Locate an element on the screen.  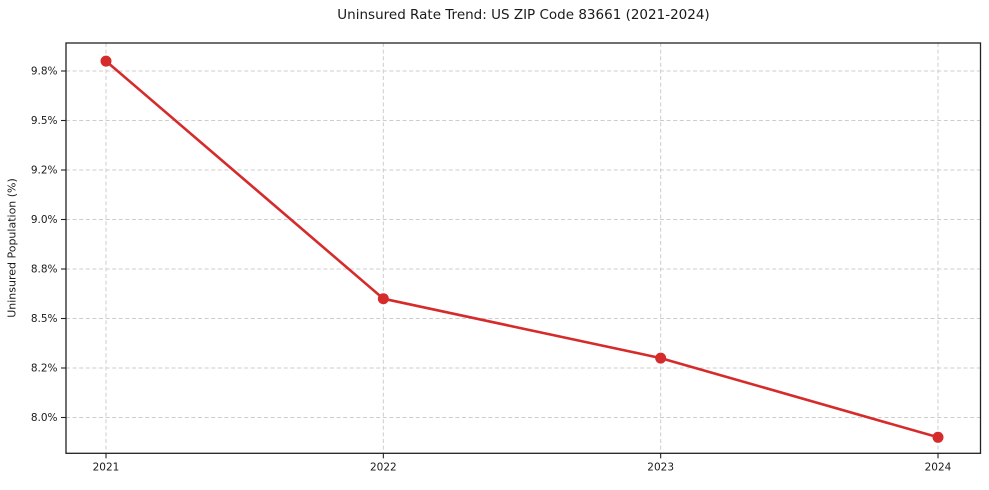
y-tick-label: 8.5% is located at coordinates (44, 319).